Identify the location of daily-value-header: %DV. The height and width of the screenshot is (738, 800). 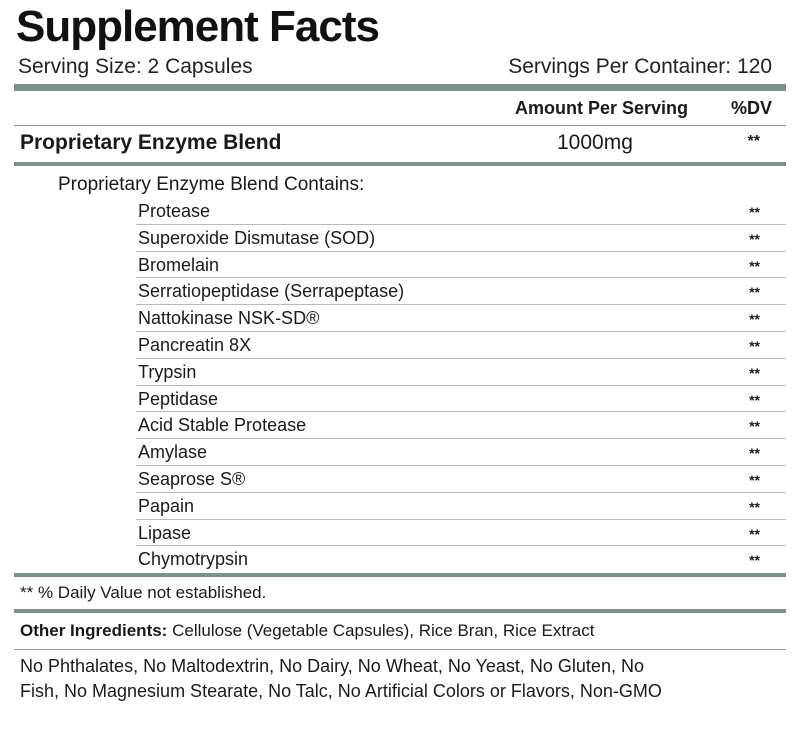
(751, 108).